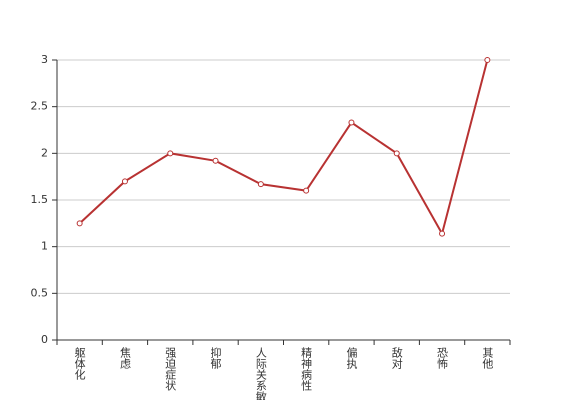 The height and width of the screenshot is (400, 567). I want to click on x-tick-label: 偏执, so click(351, 358).